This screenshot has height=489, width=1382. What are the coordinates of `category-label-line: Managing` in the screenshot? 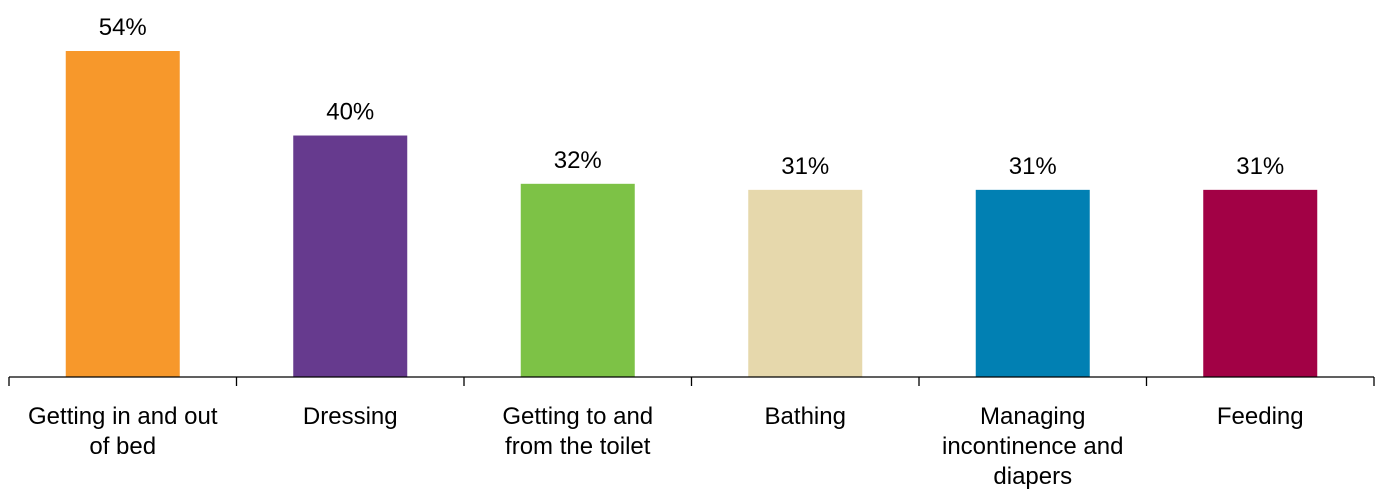 It's located at (1032, 416).